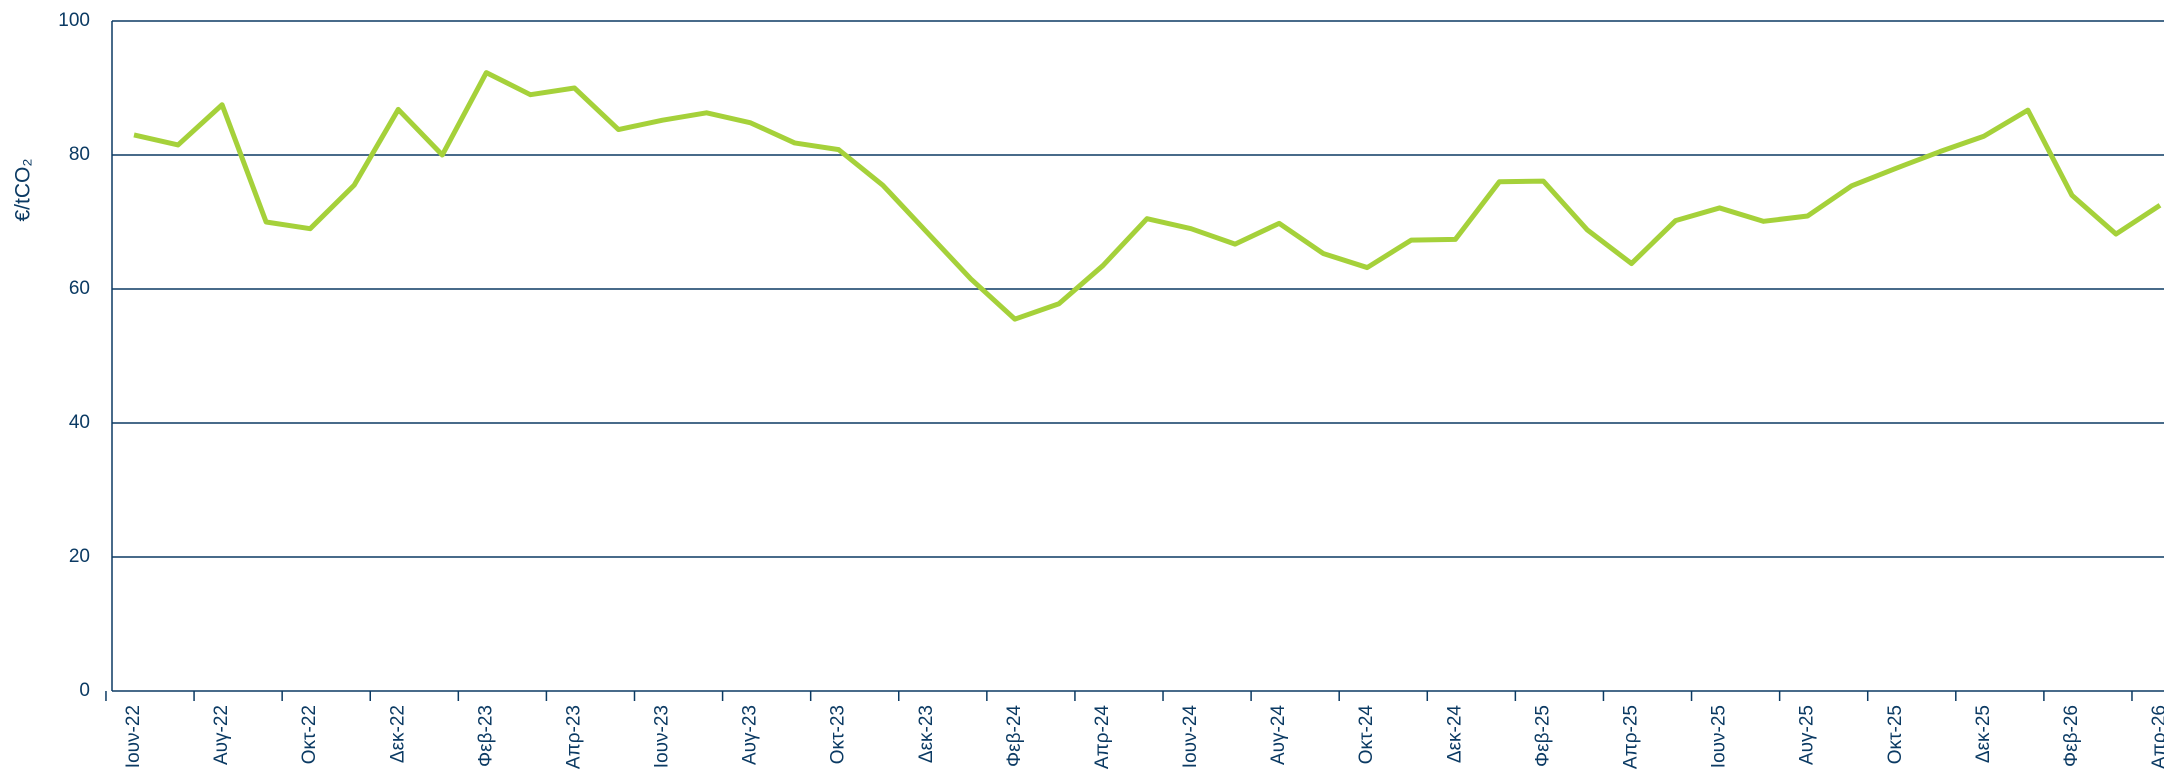 This screenshot has height=782, width=2164. Describe the element at coordinates (79, 154) in the screenshot. I see `y-tick-label: 80` at that location.